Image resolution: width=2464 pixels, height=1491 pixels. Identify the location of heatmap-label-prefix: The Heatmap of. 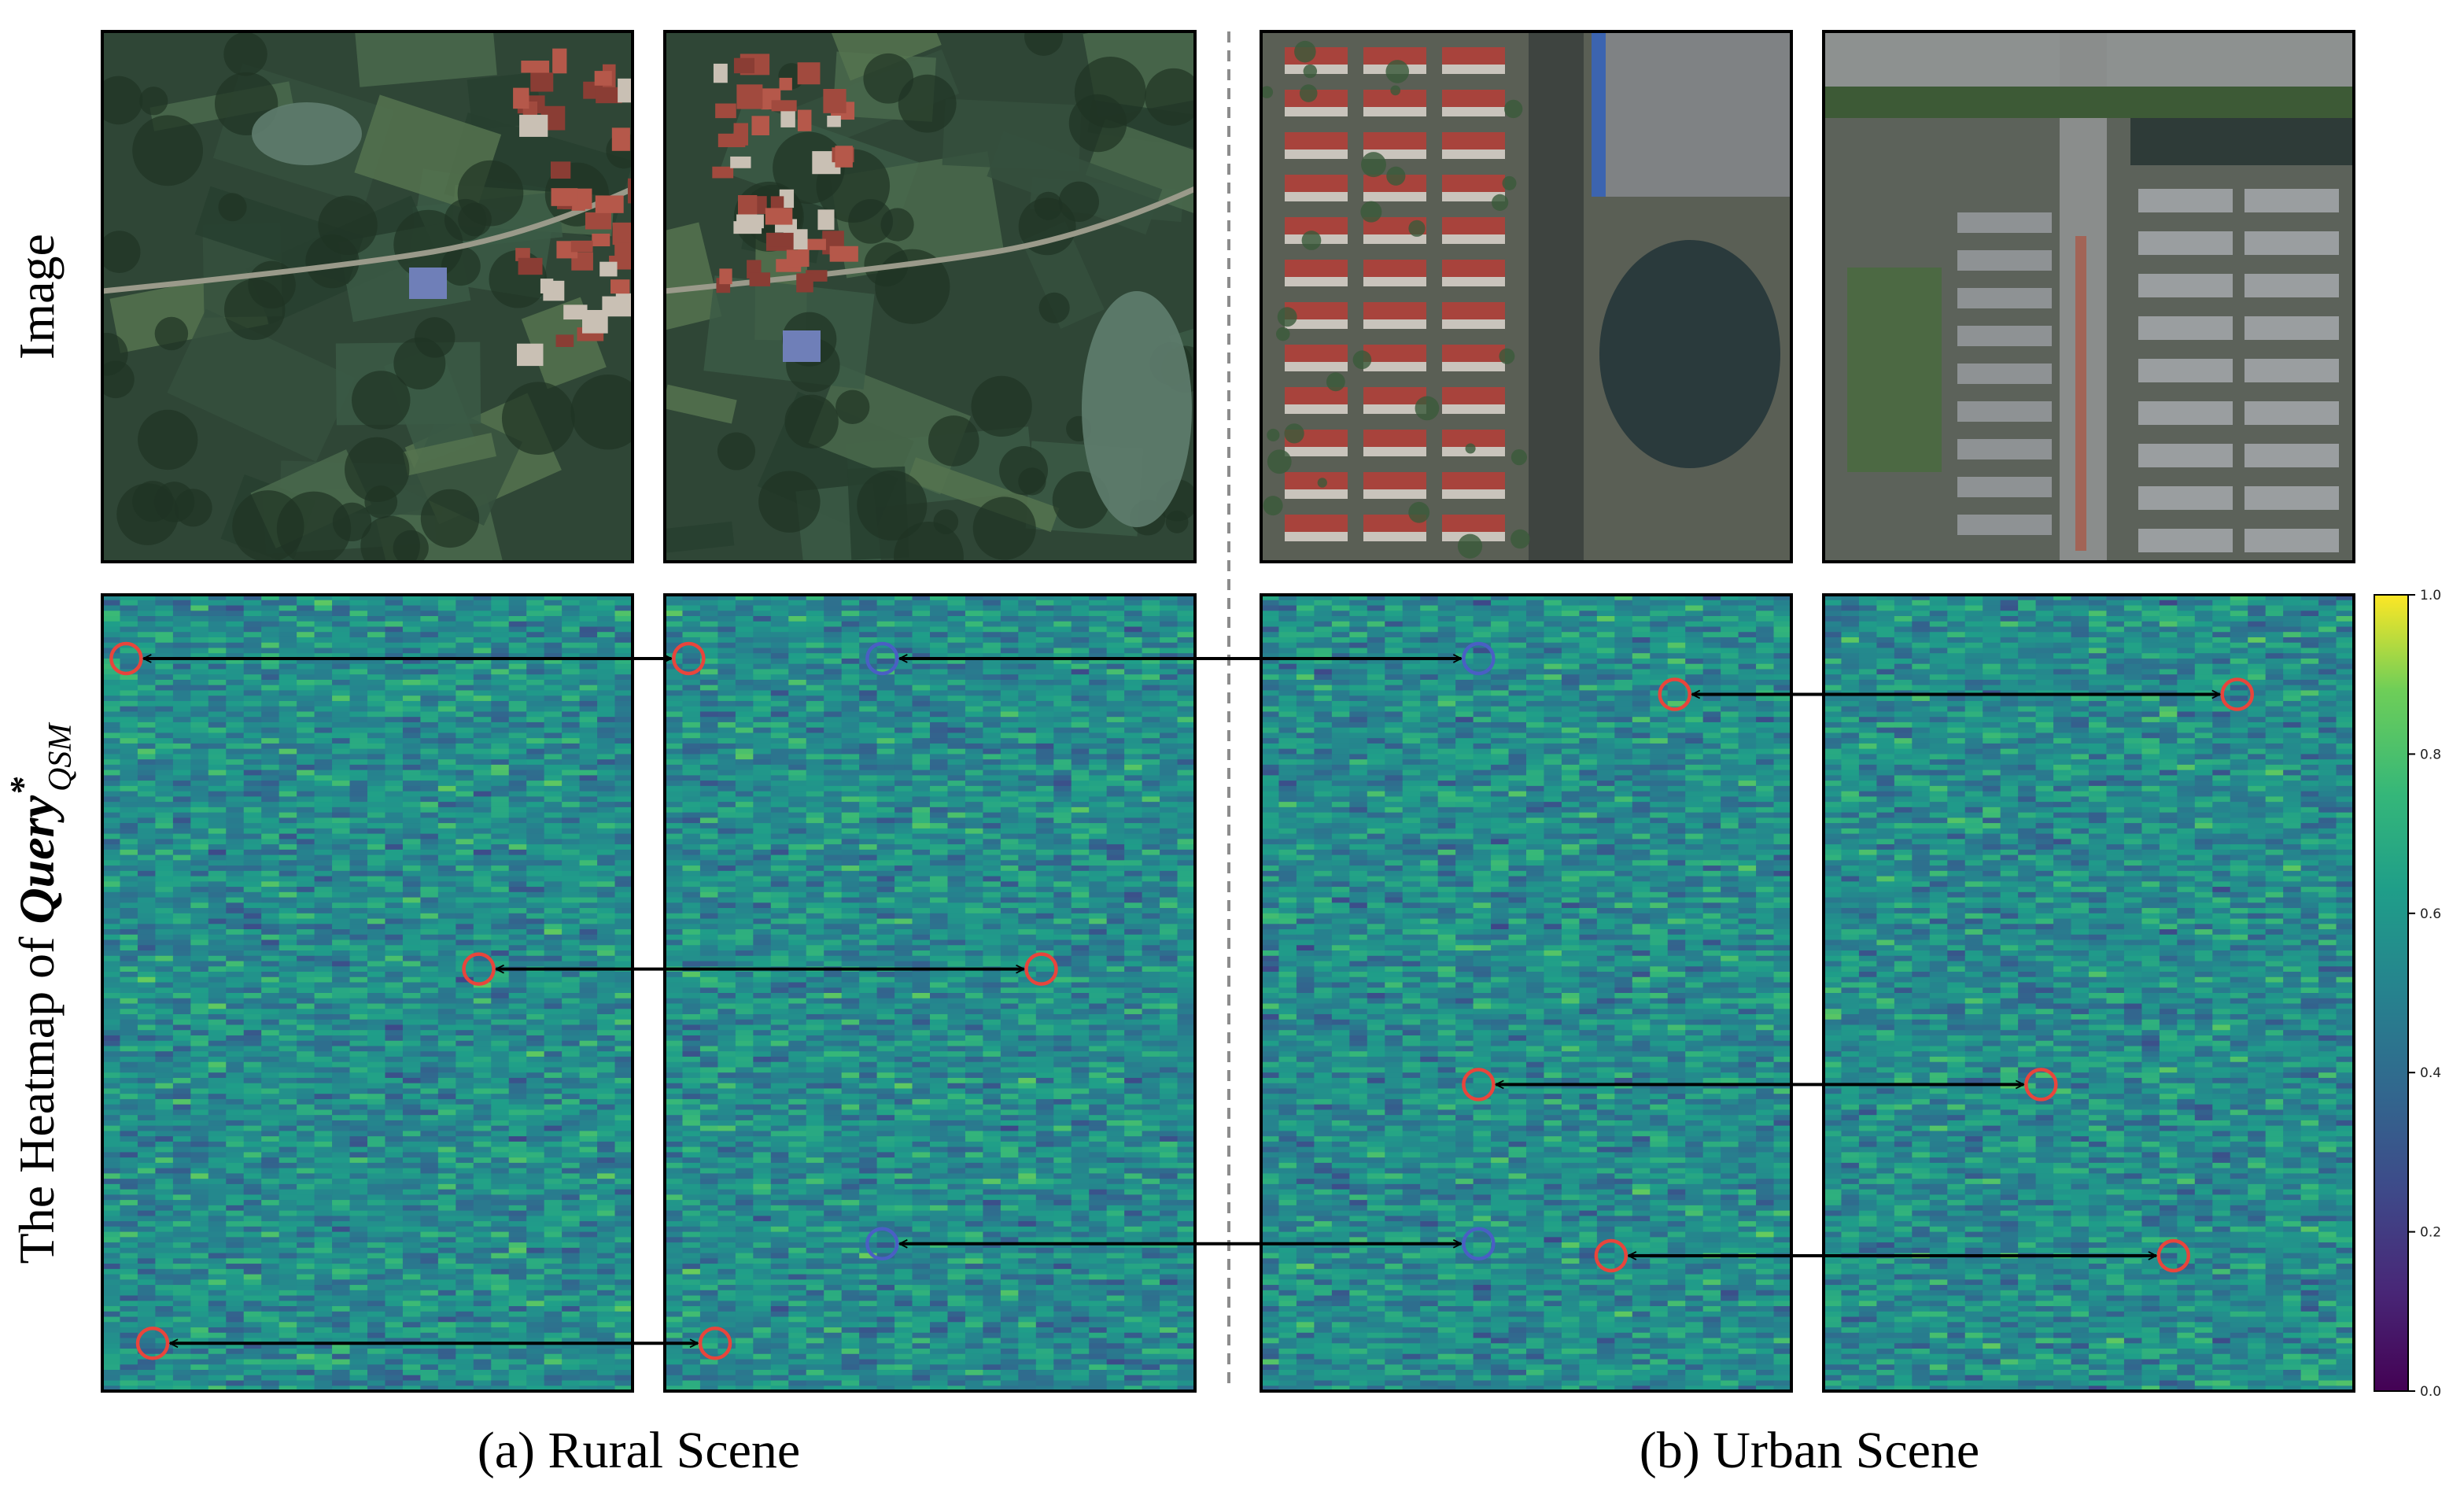
(37, 1094).